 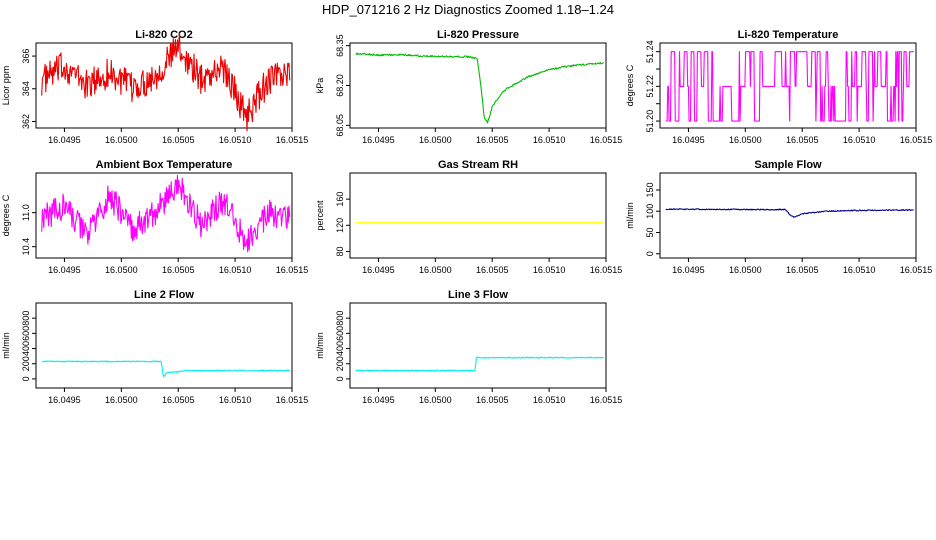 What do you see at coordinates (340, 225) in the screenshot?
I see `y-tick-label: 120` at bounding box center [340, 225].